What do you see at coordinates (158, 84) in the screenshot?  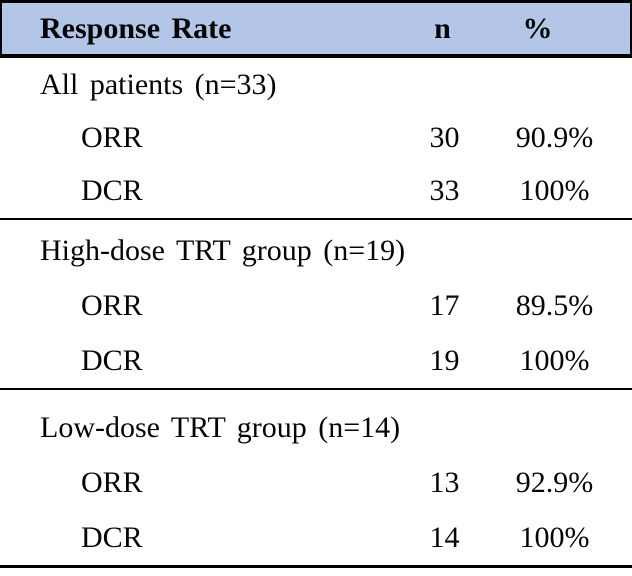 I see `group-label-all-patients: All patients (n=33)` at bounding box center [158, 84].